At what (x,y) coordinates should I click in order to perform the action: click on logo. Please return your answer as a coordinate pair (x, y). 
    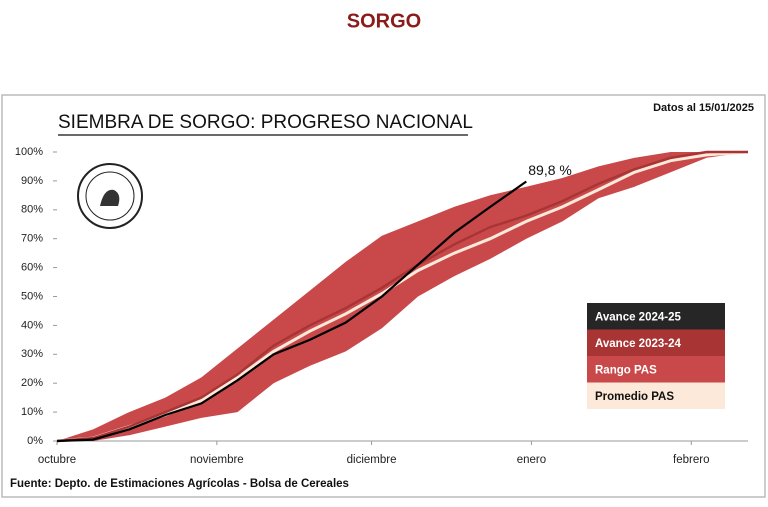
    Looking at the image, I should click on (110, 196).